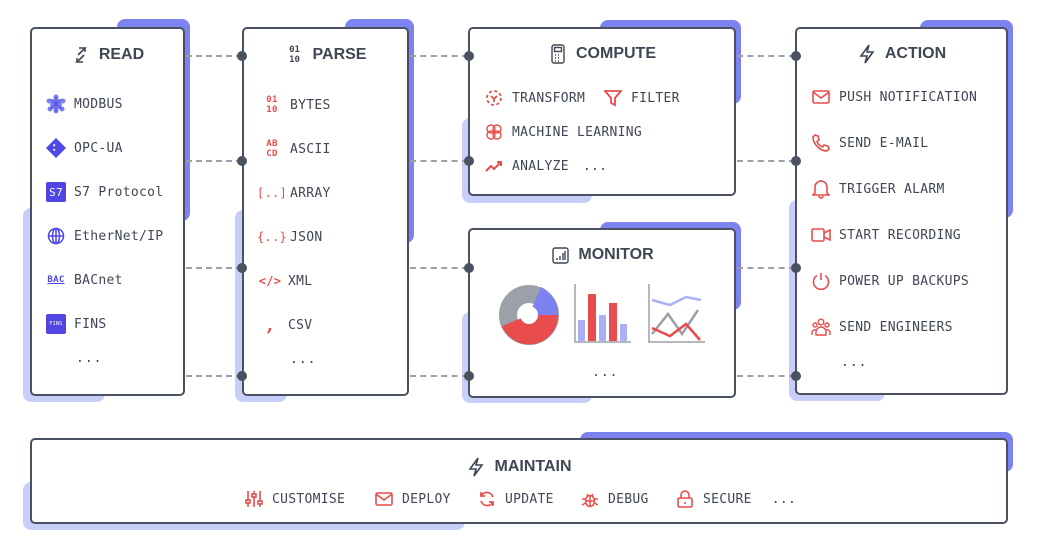  What do you see at coordinates (272, 237) in the screenshot?
I see `braces-icon: {..}` at bounding box center [272, 237].